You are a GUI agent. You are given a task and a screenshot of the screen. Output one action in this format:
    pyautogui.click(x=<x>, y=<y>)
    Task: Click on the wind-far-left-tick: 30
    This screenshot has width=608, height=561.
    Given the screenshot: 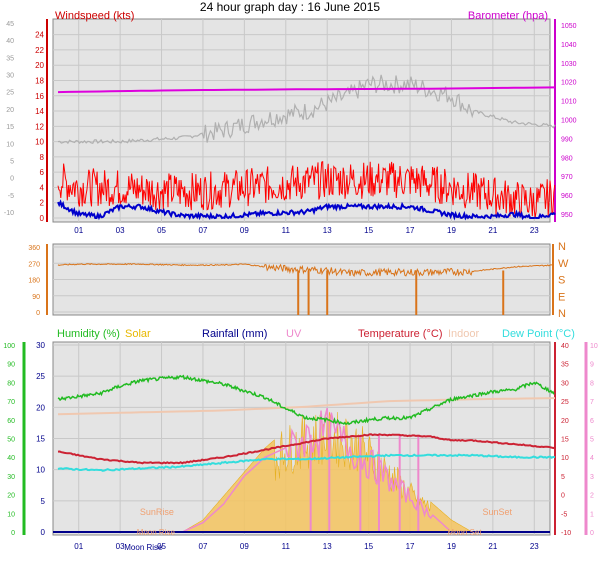 What is the action you would take?
    pyautogui.click(x=10, y=76)
    